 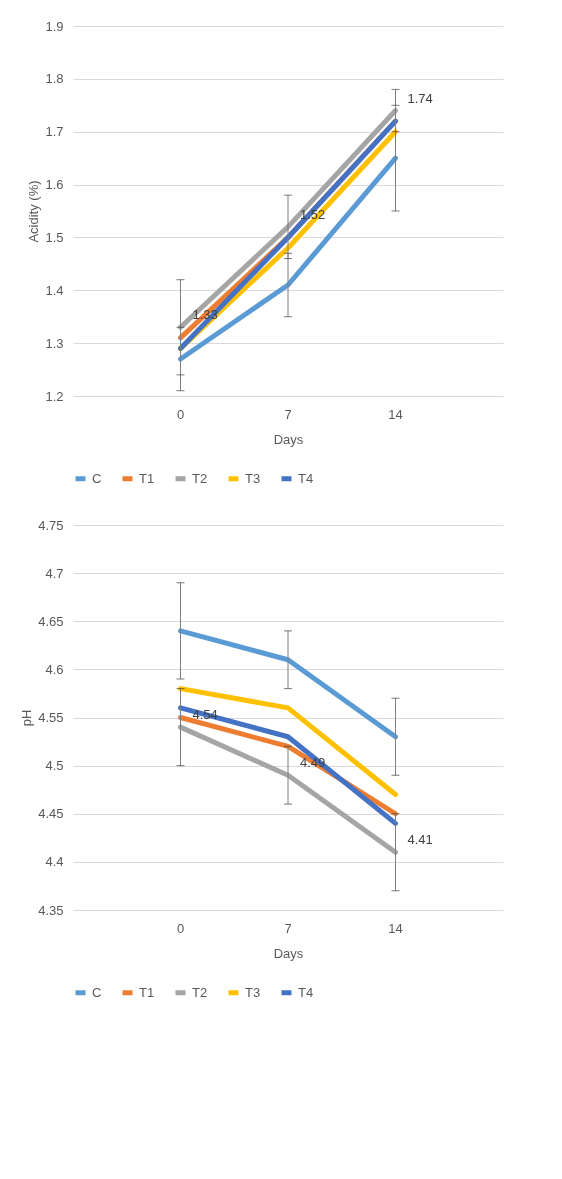 I want to click on y-tick-label: 1.8, so click(x=54, y=79).